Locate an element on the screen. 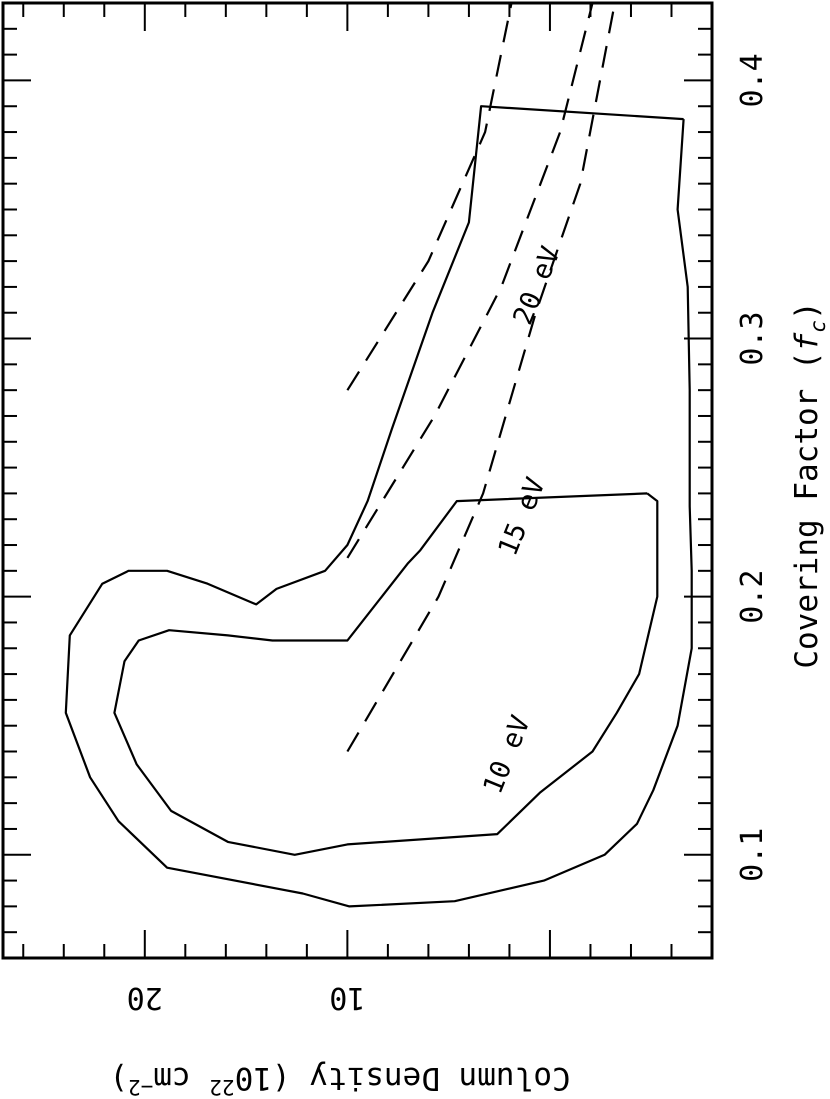 Image resolution: width=830 pixels, height=1099 pixels. y-axis-tick-labels: 10 20 is located at coordinates (246, 997).